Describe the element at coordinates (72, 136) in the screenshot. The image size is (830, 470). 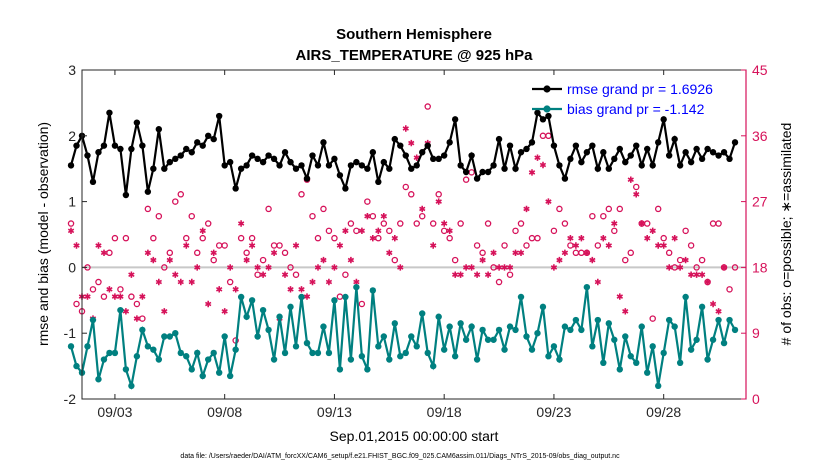
I see `y-tick-label: 2` at that location.